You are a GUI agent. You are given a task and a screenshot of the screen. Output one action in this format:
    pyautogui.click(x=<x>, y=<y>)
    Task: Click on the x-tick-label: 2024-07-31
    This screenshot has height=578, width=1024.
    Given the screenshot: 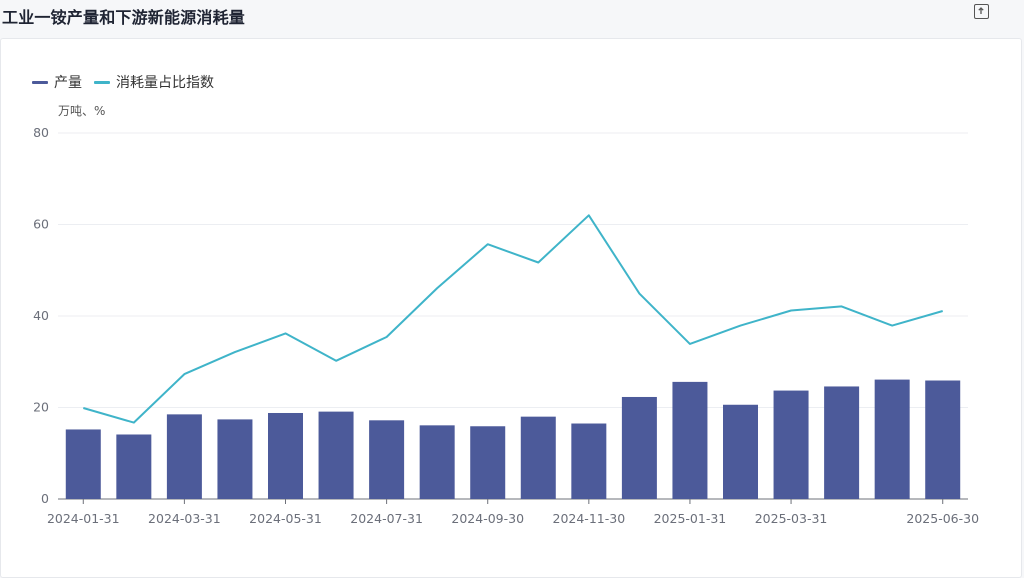 What is the action you would take?
    pyautogui.click(x=386, y=518)
    